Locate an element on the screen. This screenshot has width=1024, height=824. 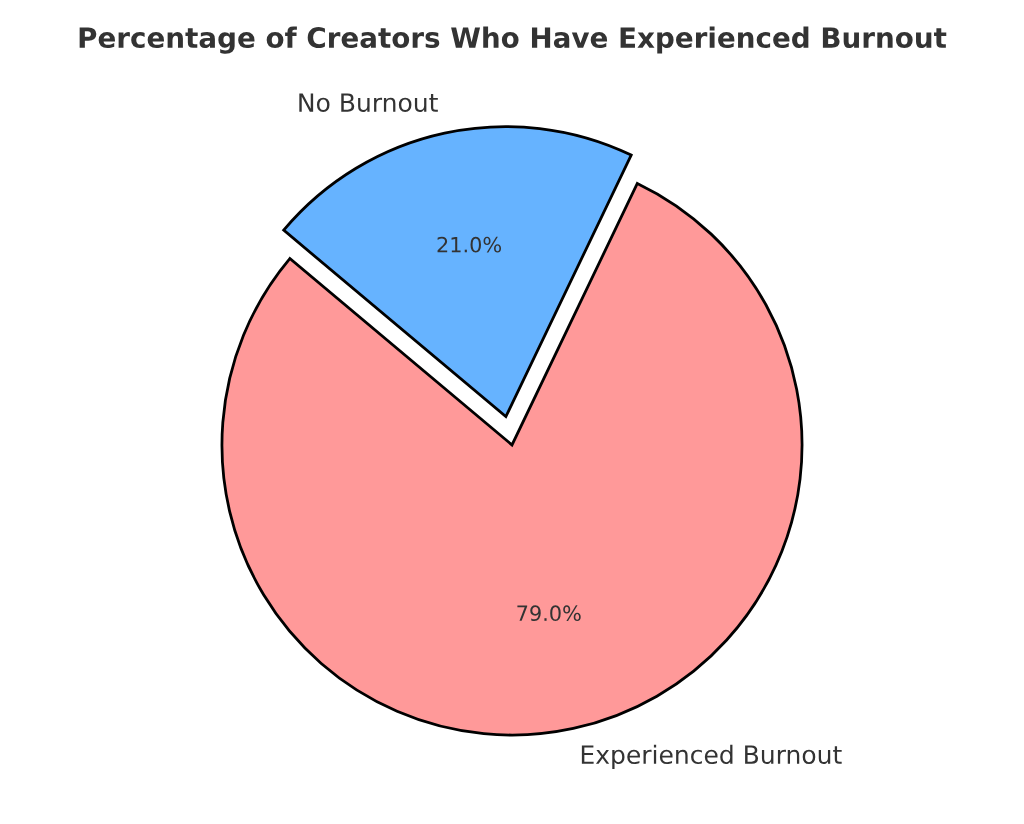
slice-label: Experienced Burnout is located at coordinates (711, 756).